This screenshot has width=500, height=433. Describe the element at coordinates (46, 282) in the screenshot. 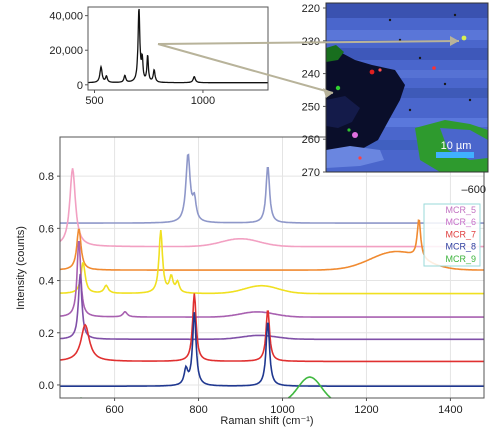

I see `main-y-tick-label: 0.4` at that location.